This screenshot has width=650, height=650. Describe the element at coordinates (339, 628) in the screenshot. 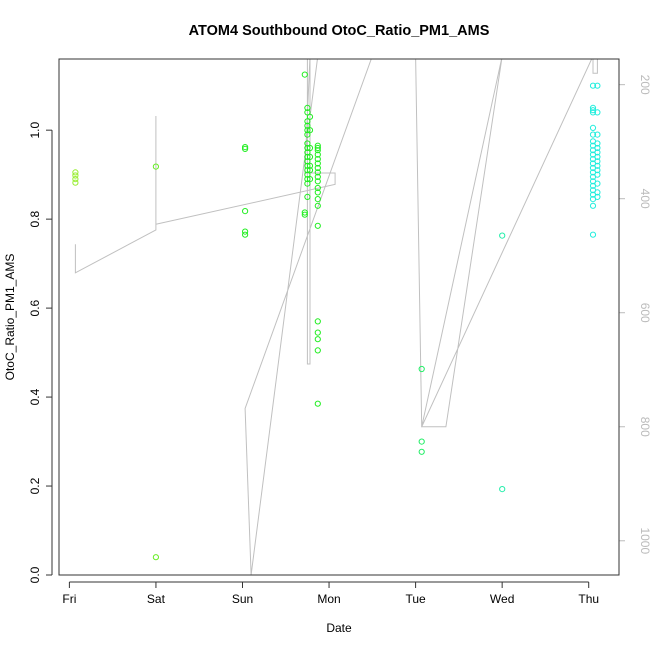

I see `x-axis-label: Date` at that location.